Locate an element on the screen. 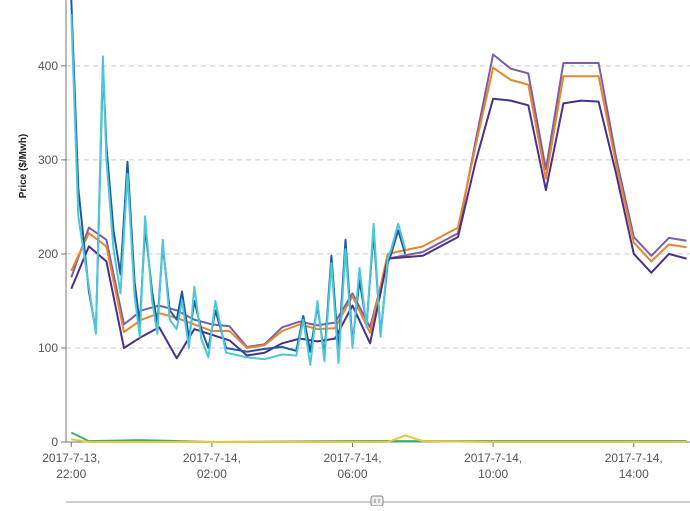 The width and height of the screenshot is (690, 511). x-tick-label-time-2: 06:00 is located at coordinates (352, 474).